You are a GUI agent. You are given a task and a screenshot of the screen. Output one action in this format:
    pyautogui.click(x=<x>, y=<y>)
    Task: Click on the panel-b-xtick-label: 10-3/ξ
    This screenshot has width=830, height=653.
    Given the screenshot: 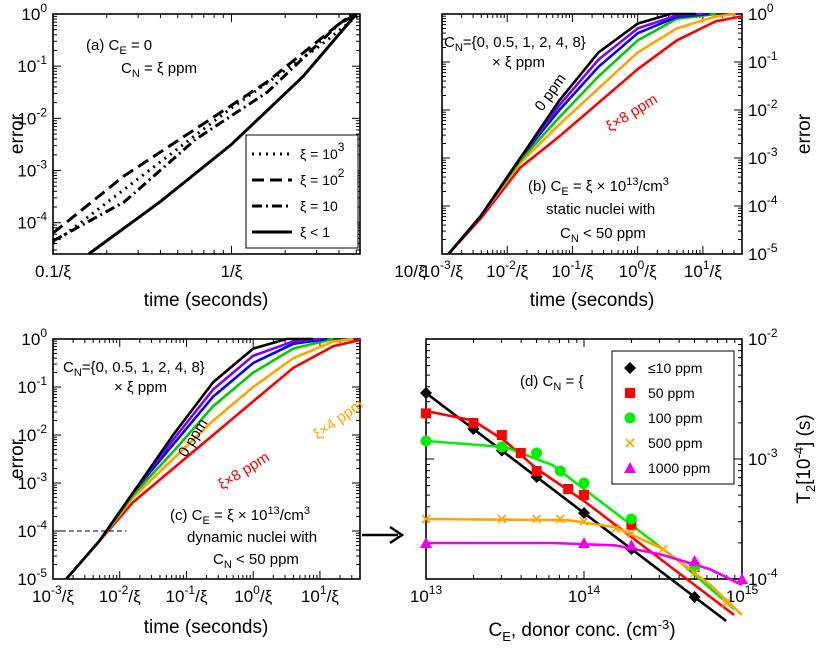 What is the action you would take?
    pyautogui.click(x=442, y=269)
    